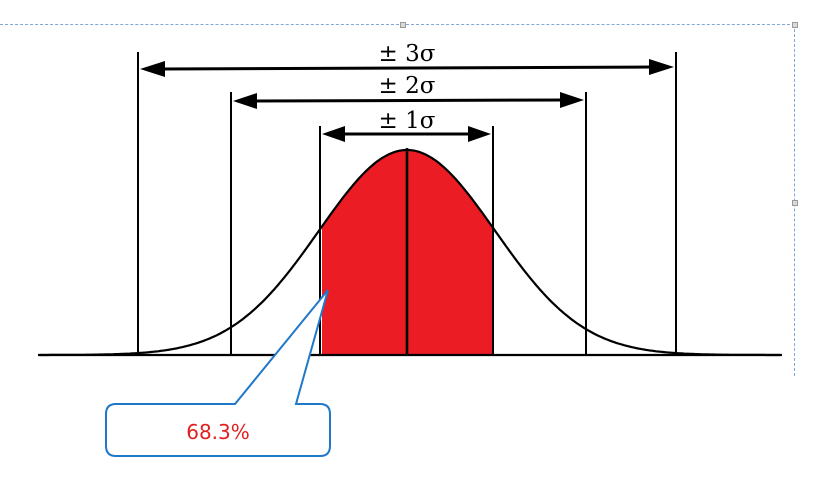  Describe the element at coordinates (218, 432) in the screenshot. I see `callout-text: 68.3%` at that location.